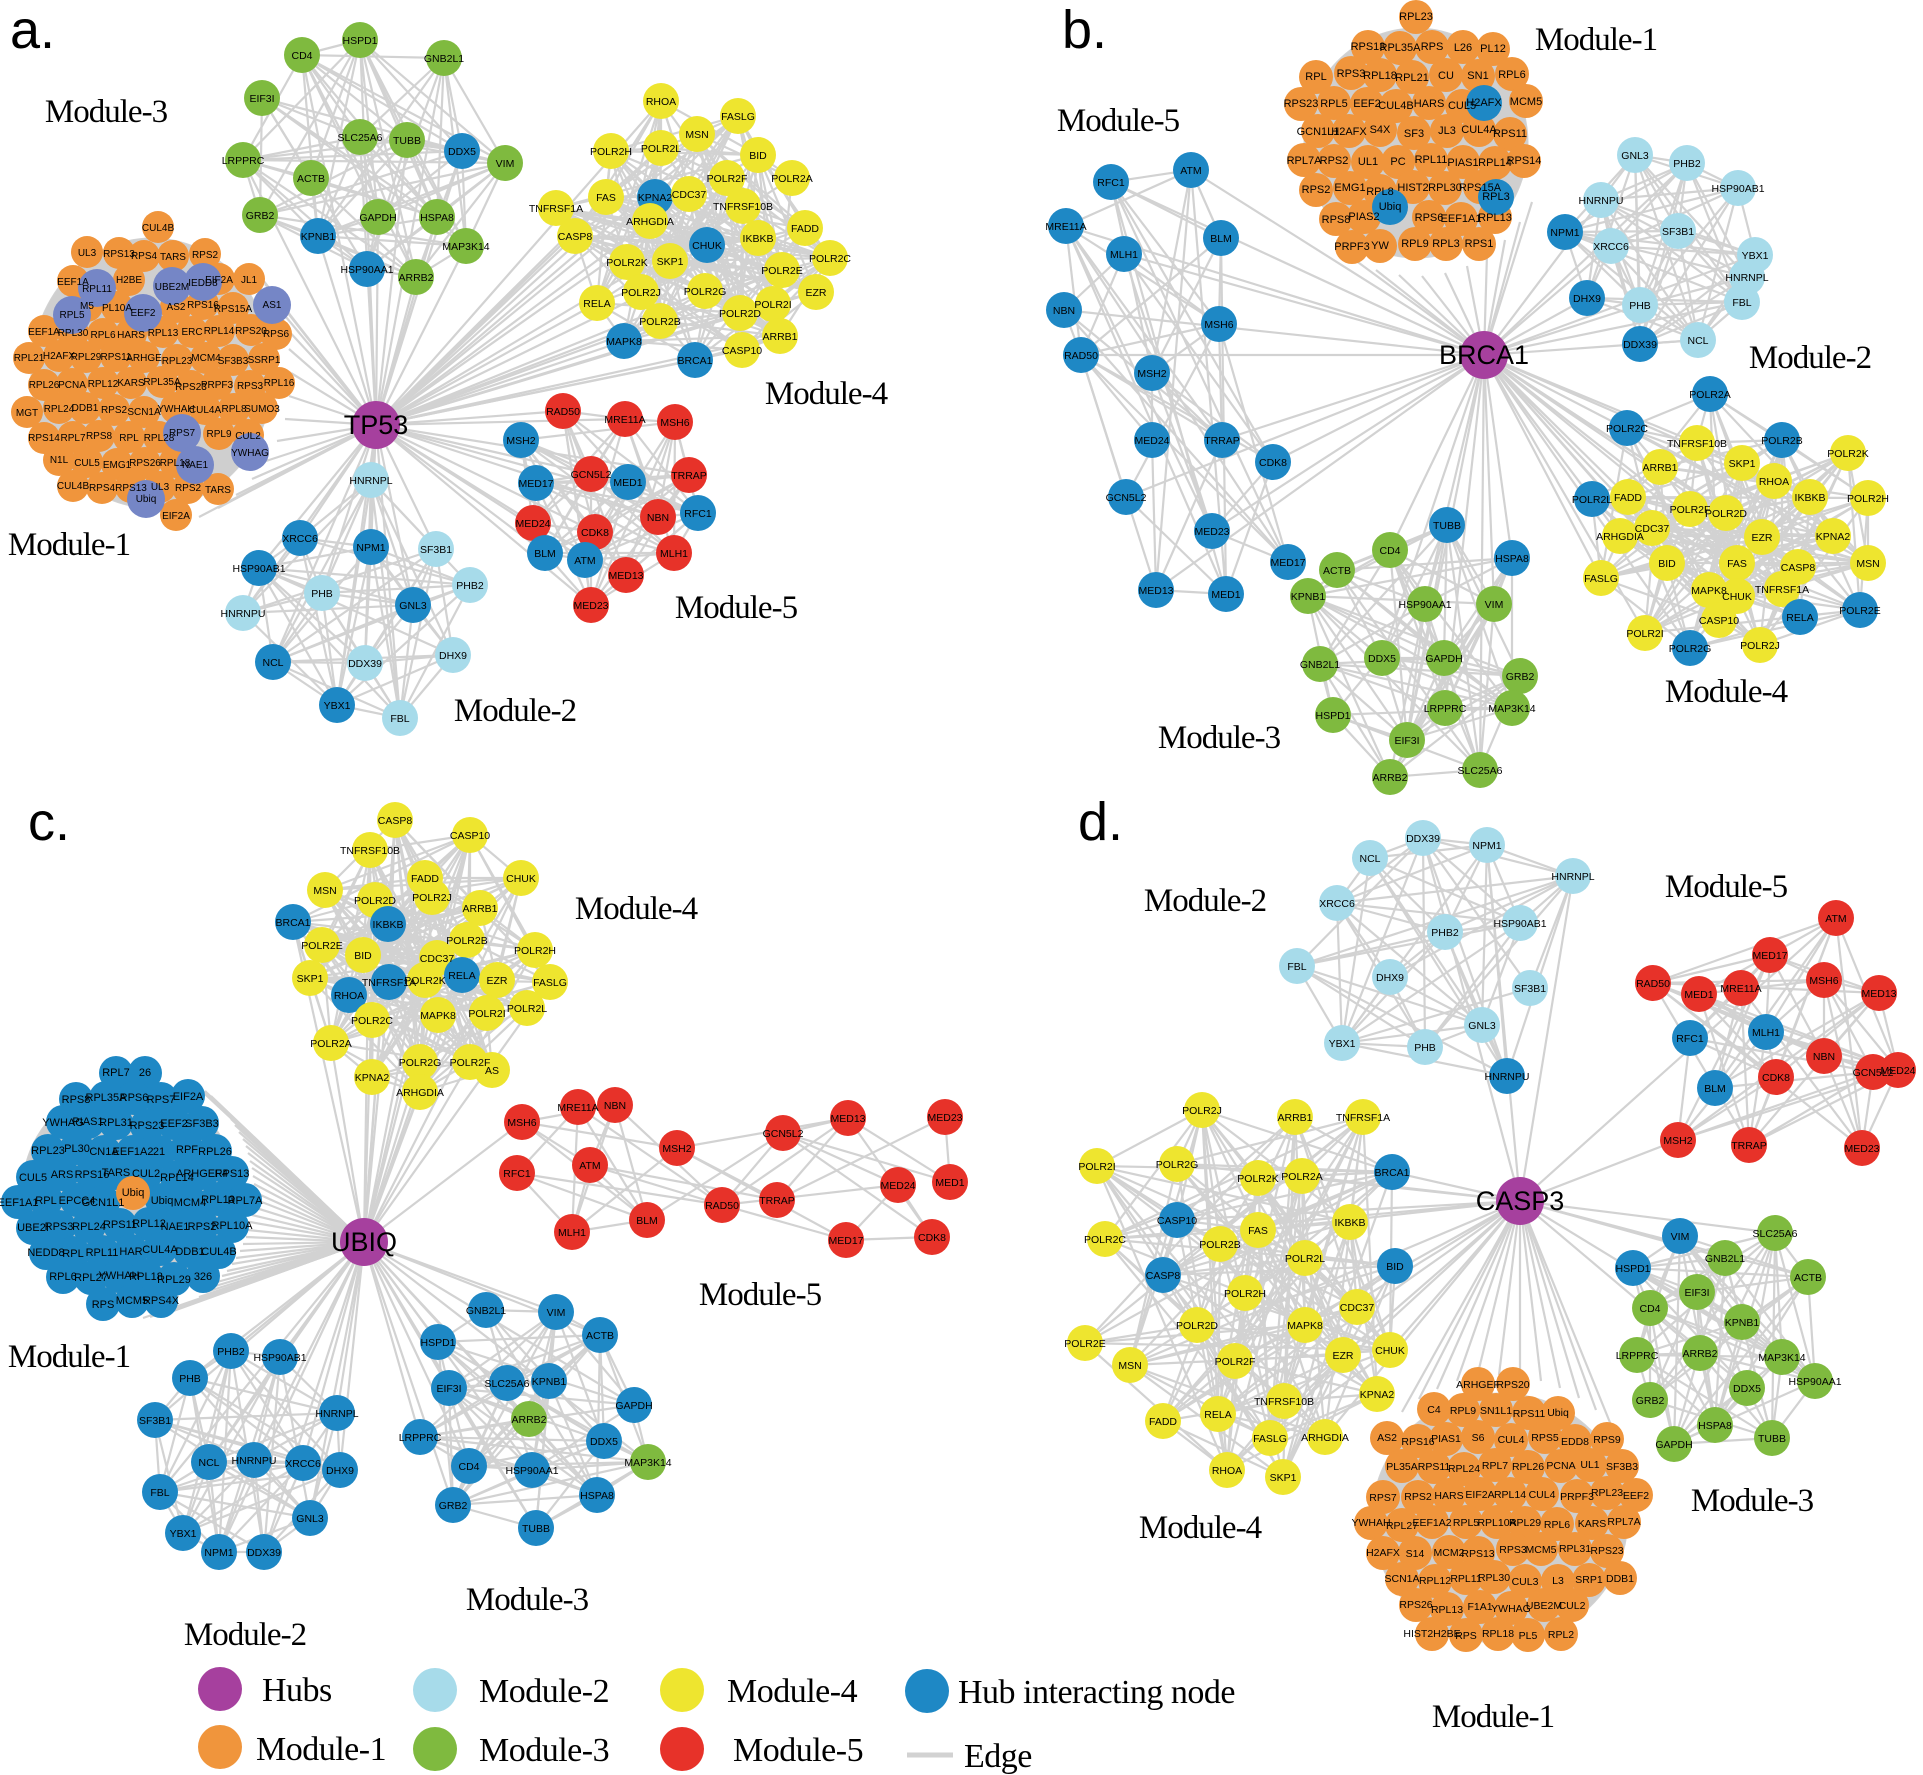  What do you see at coordinates (591, 475) in the screenshot?
I see `svg-text: GCN5L2` at bounding box center [591, 475].